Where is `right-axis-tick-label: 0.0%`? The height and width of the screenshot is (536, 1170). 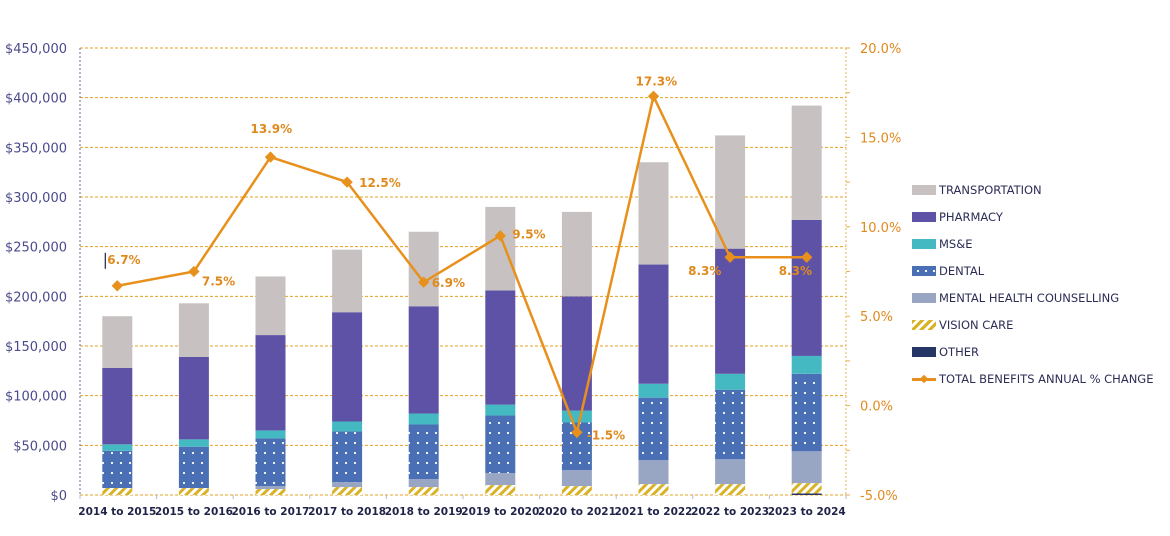
right-axis-tick-label: 0.0% is located at coordinates (876, 407).